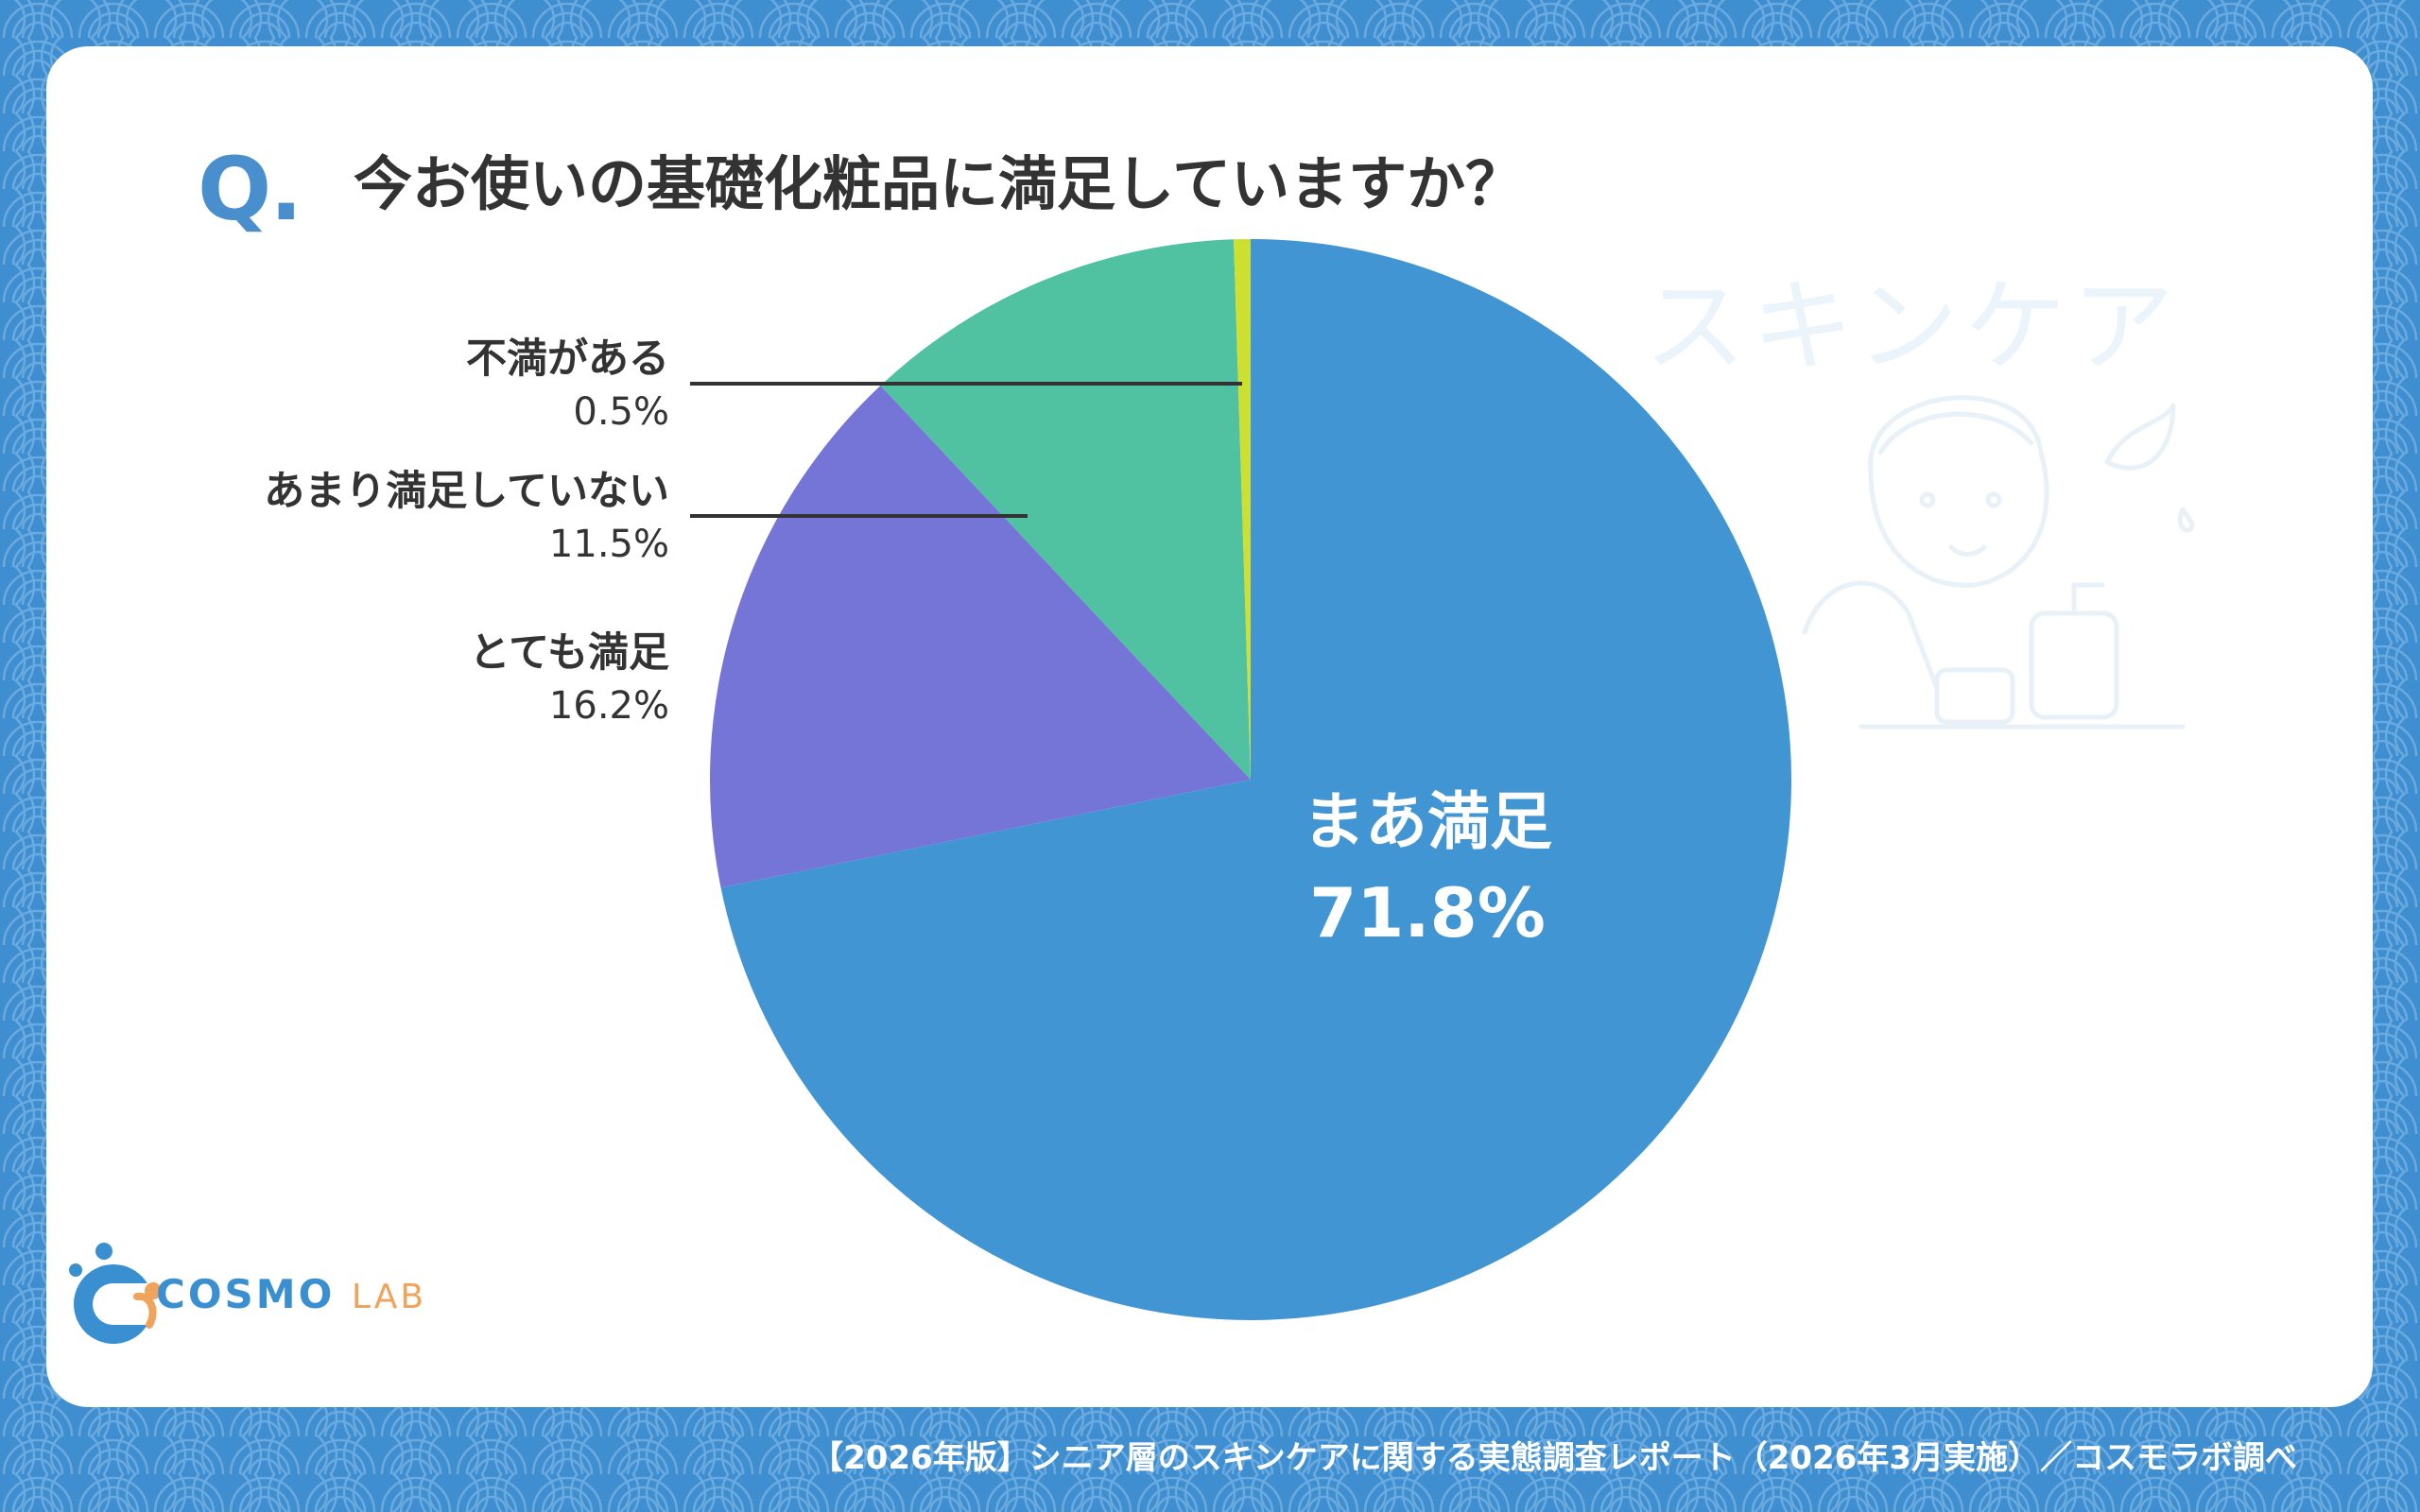 The width and height of the screenshot is (2420, 1512). I want to click on slice-value-fuman: 0.5%, so click(621, 412).